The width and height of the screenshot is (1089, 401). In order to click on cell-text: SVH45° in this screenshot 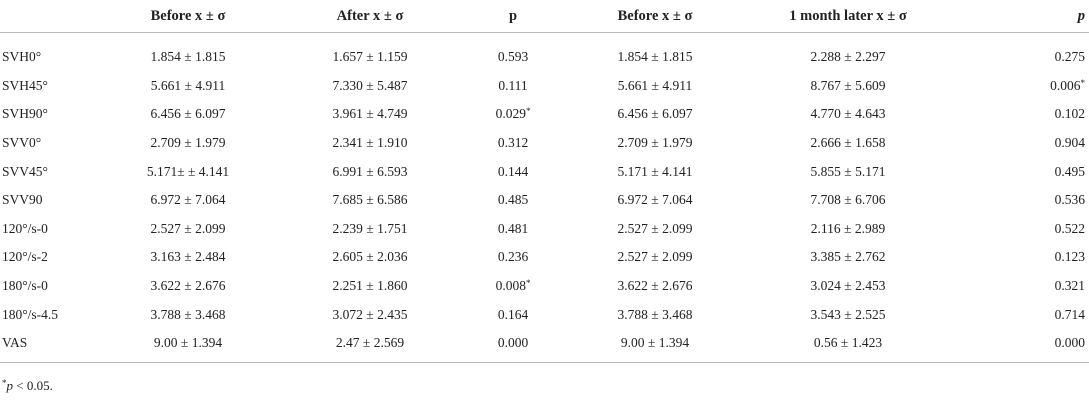, I will do `click(25, 85)`.